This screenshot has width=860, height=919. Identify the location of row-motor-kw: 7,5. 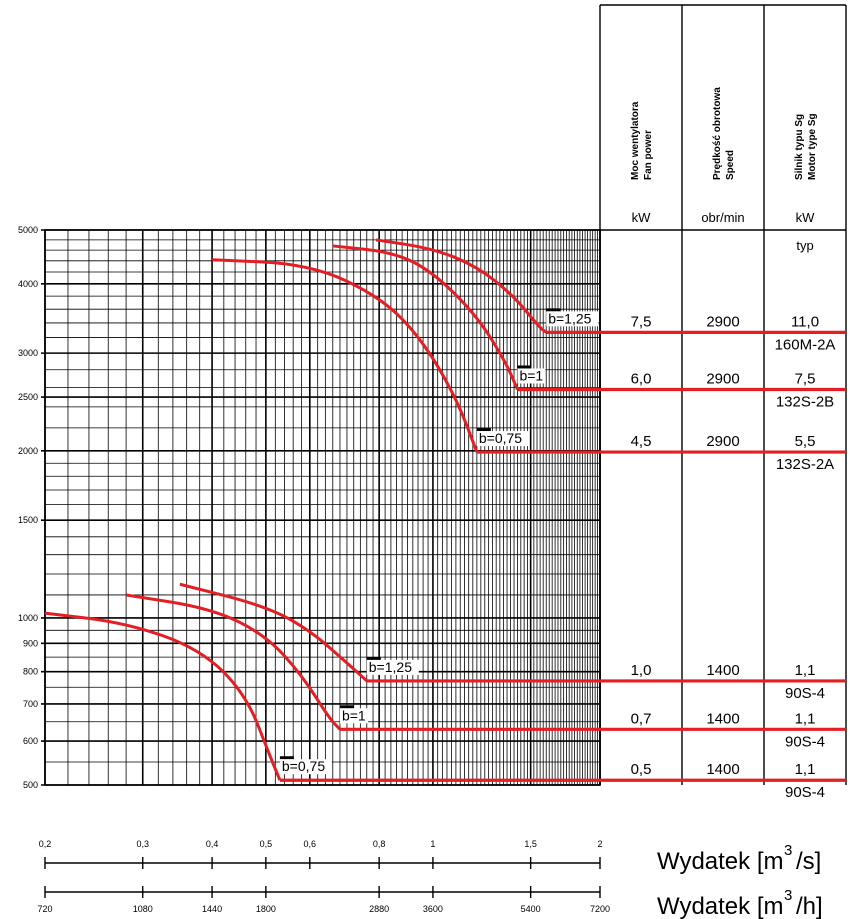
(805, 378).